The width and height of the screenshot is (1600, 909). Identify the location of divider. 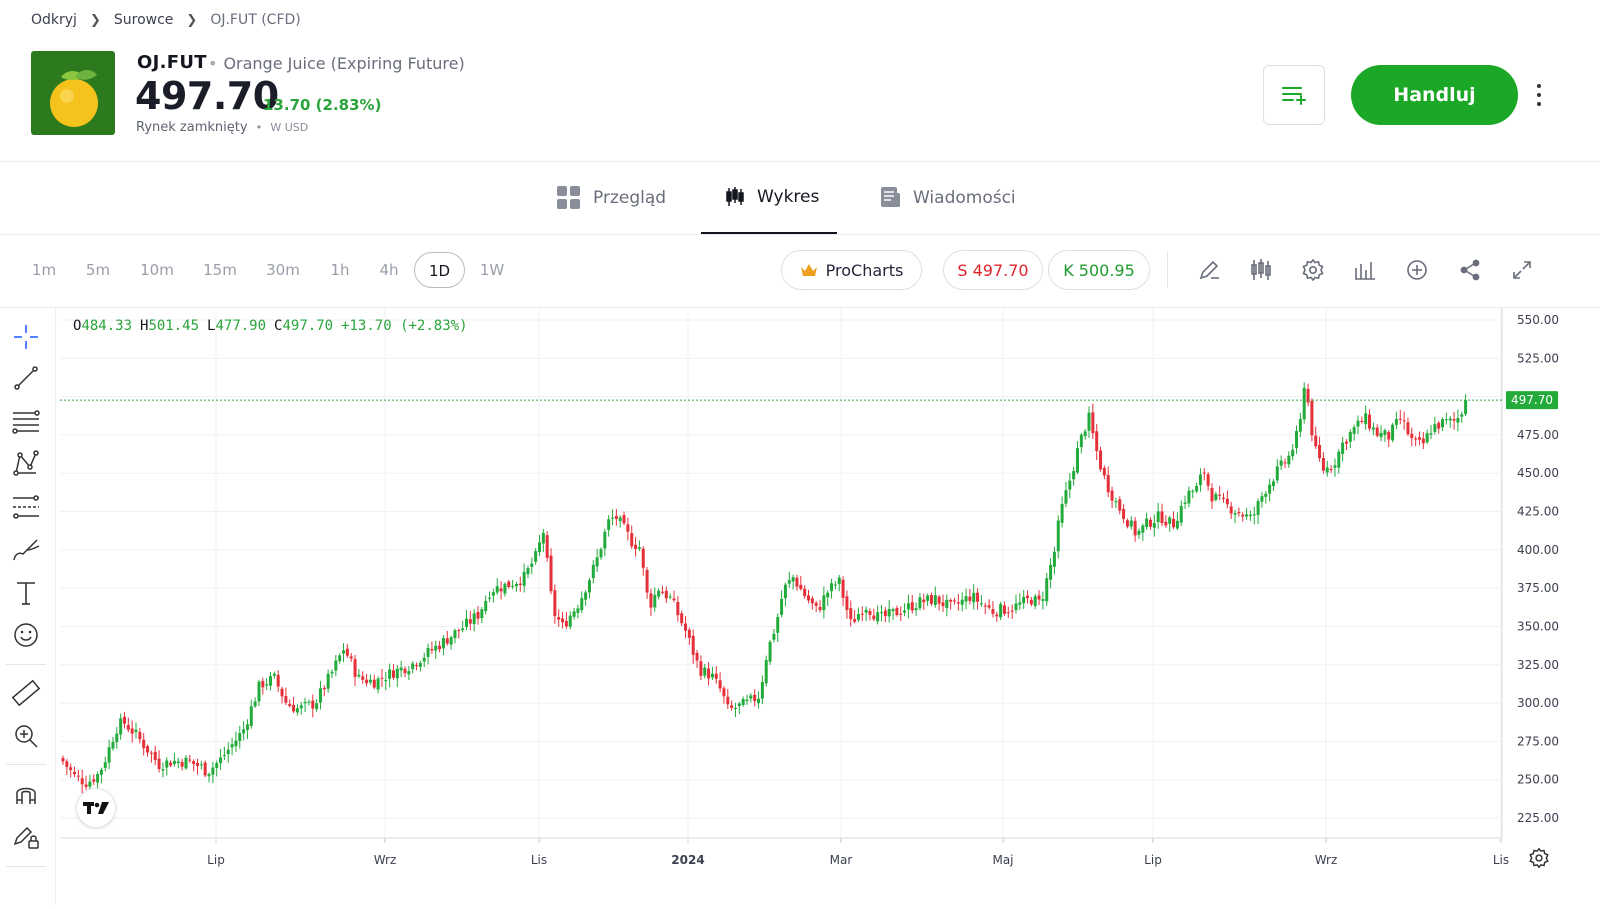
(800, 161).